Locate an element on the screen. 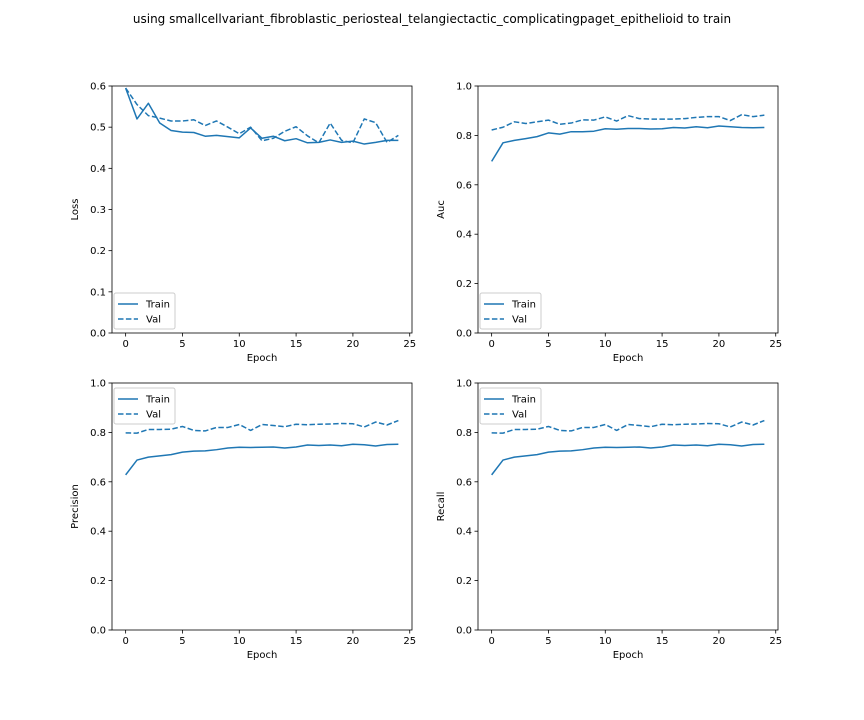 This screenshot has height=720, width=864. y-axis-label: Precision is located at coordinates (75, 506).